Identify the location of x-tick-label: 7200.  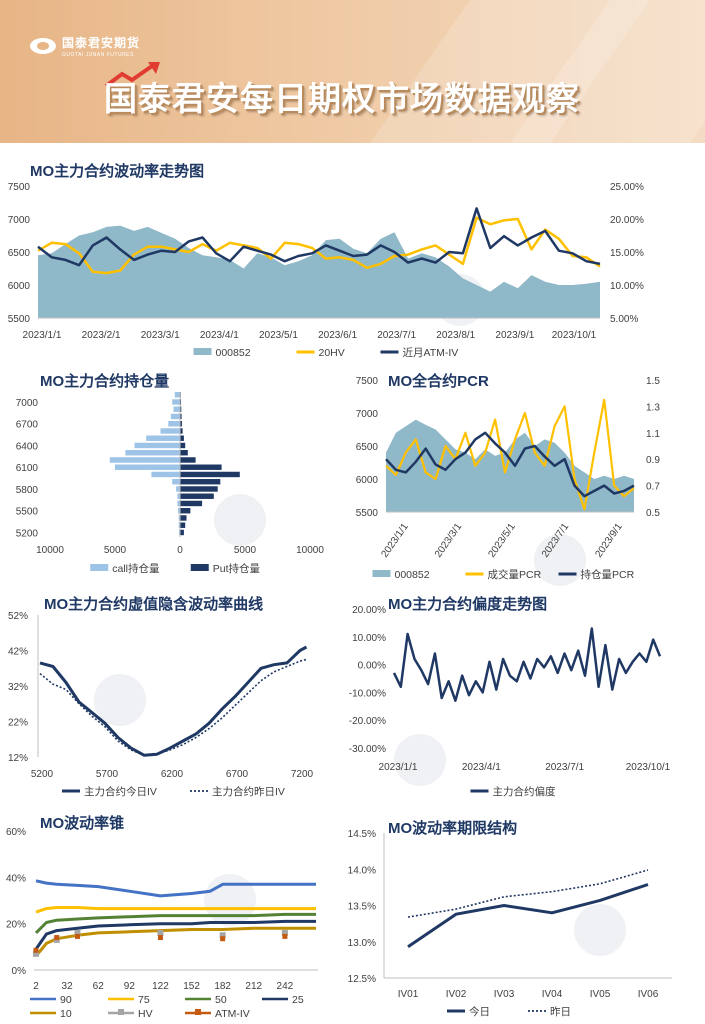
(302, 774).